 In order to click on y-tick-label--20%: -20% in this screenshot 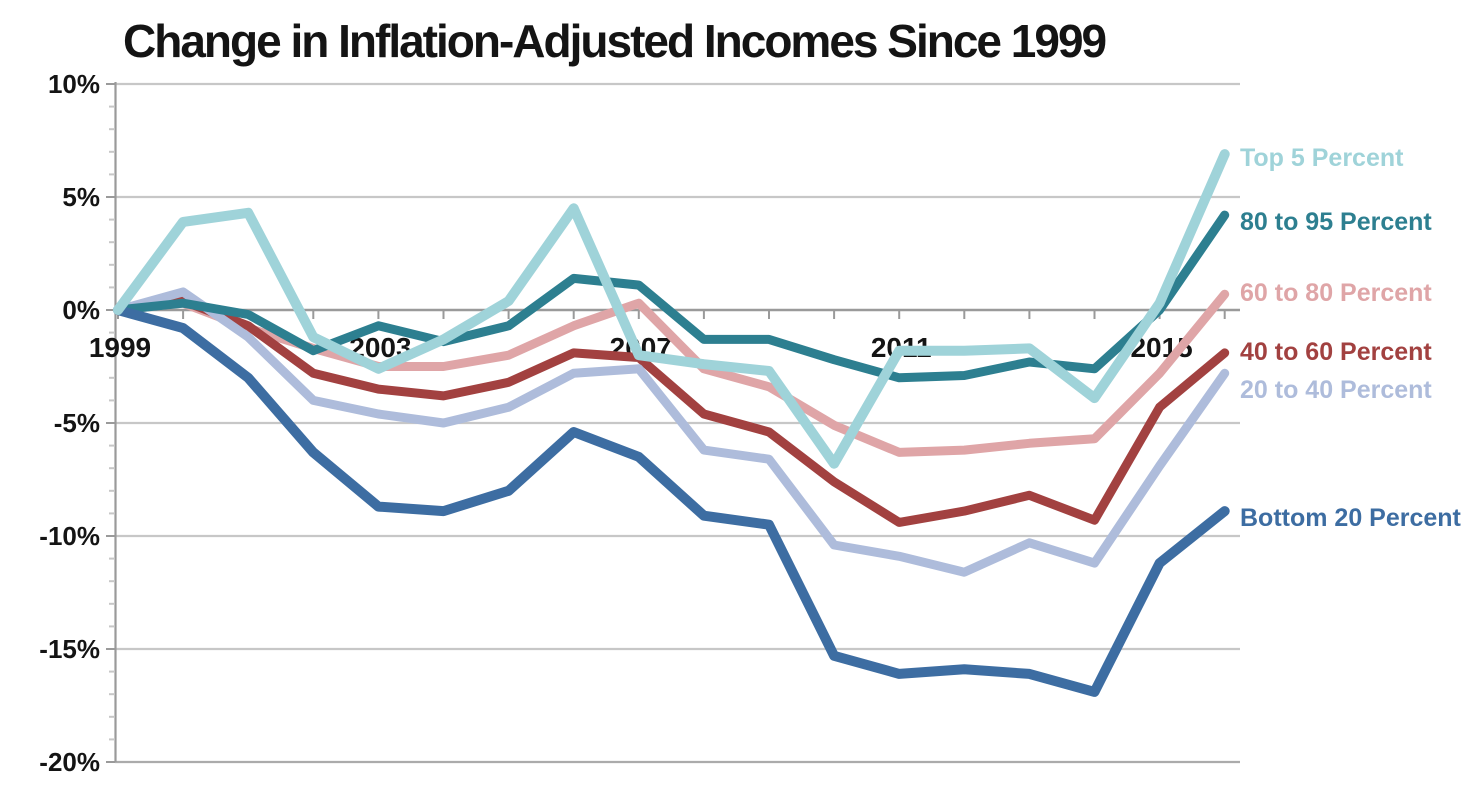, I will do `click(69, 762)`.